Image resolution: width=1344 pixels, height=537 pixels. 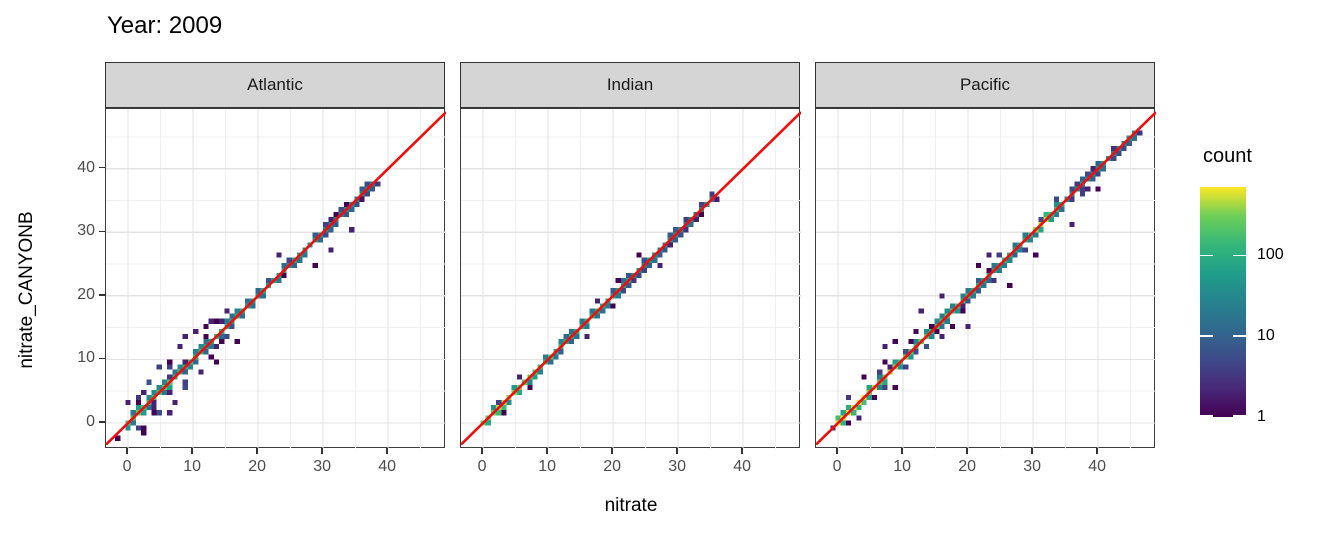 I want to click on legend-tick-label: 10, so click(x=1266, y=336).